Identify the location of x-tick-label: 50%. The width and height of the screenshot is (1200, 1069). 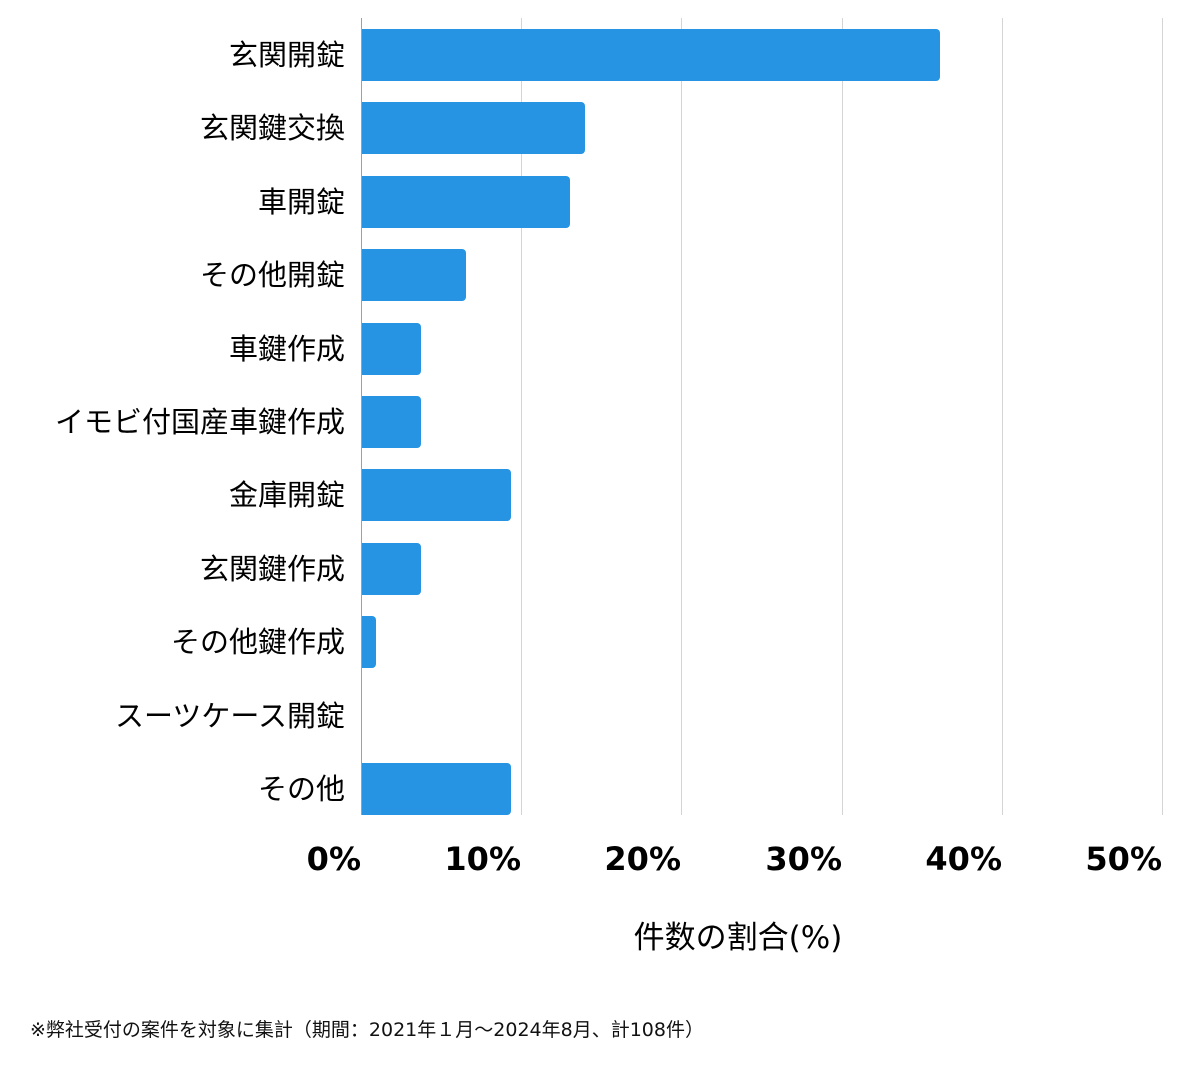
(1123, 859).